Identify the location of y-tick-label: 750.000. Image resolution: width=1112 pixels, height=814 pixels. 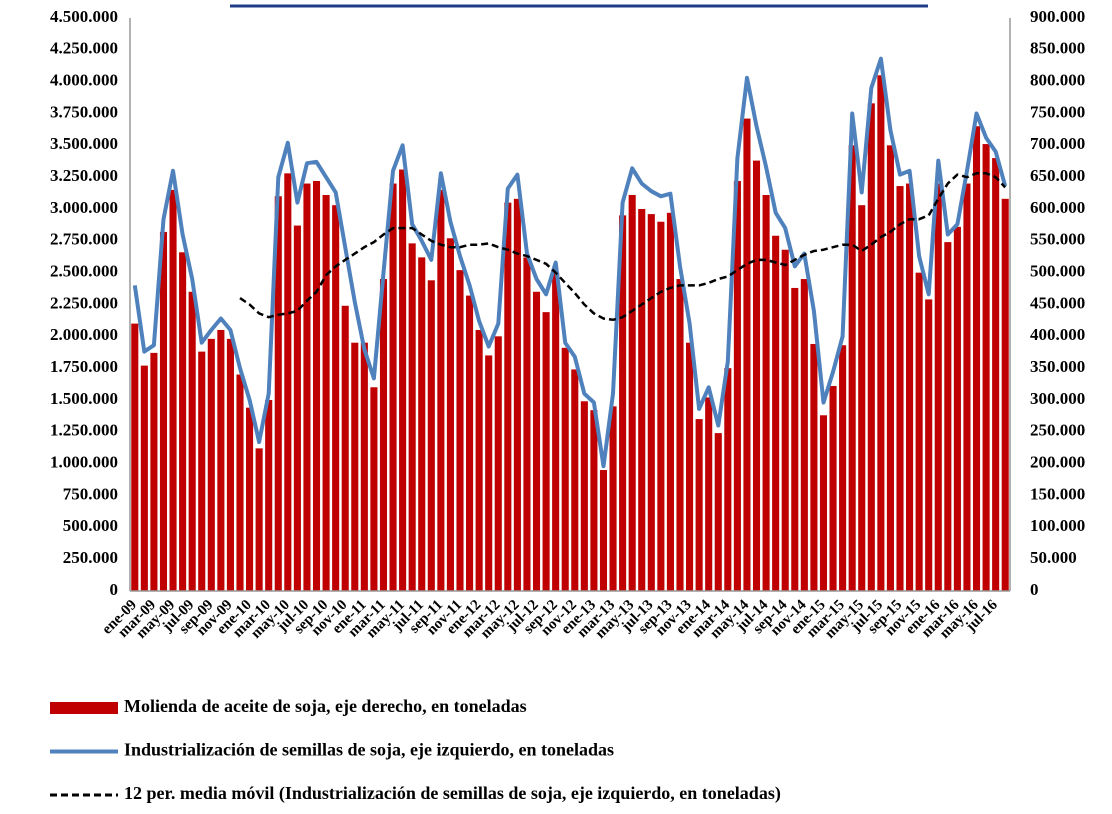
(90, 493).